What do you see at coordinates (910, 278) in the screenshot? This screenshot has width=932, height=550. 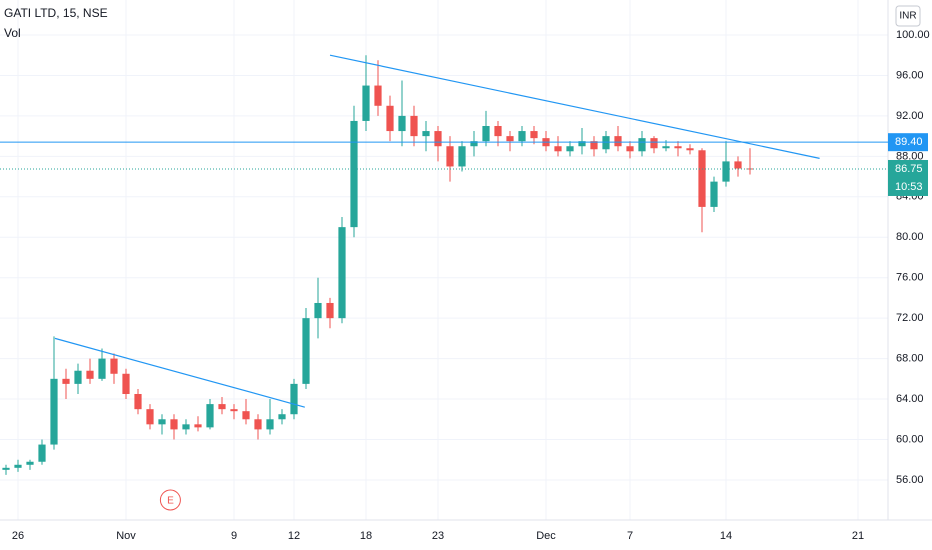 I see `y-tick-label: 76.00` at bounding box center [910, 278].